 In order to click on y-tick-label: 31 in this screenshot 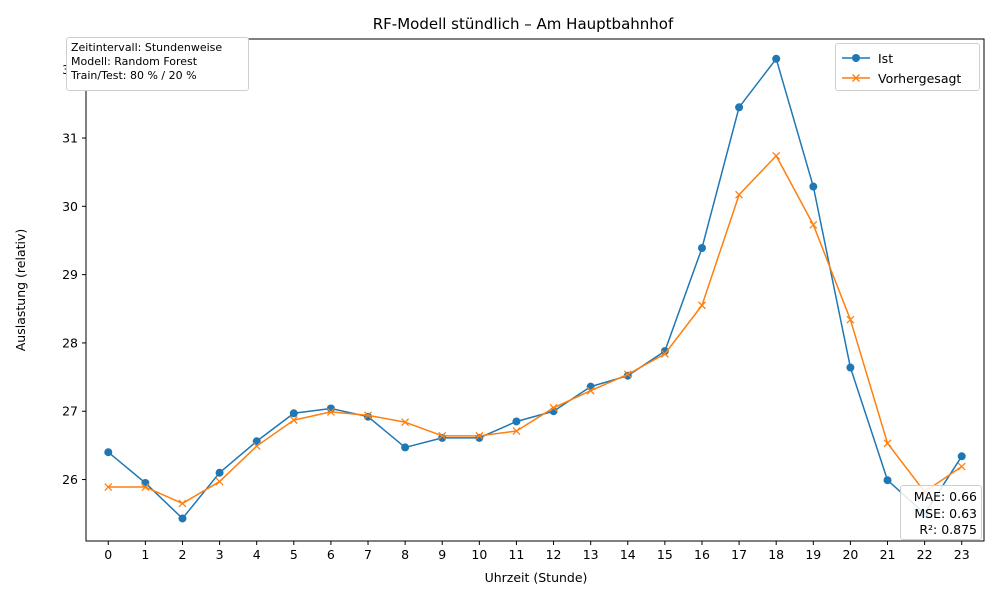, I will do `click(70, 138)`.